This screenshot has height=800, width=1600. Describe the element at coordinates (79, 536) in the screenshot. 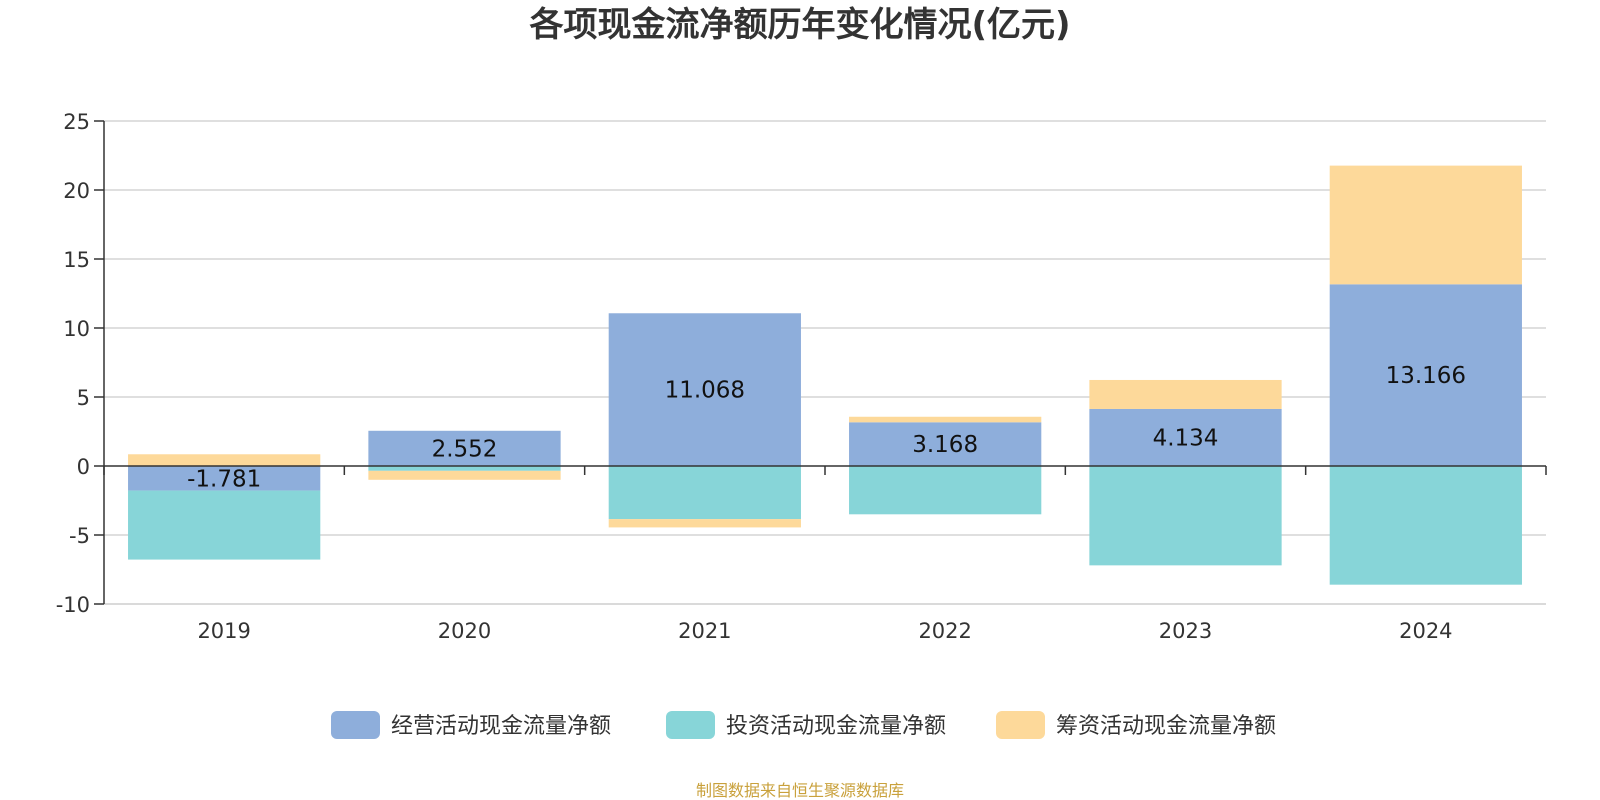

I see `y-tick-label: -5` at that location.